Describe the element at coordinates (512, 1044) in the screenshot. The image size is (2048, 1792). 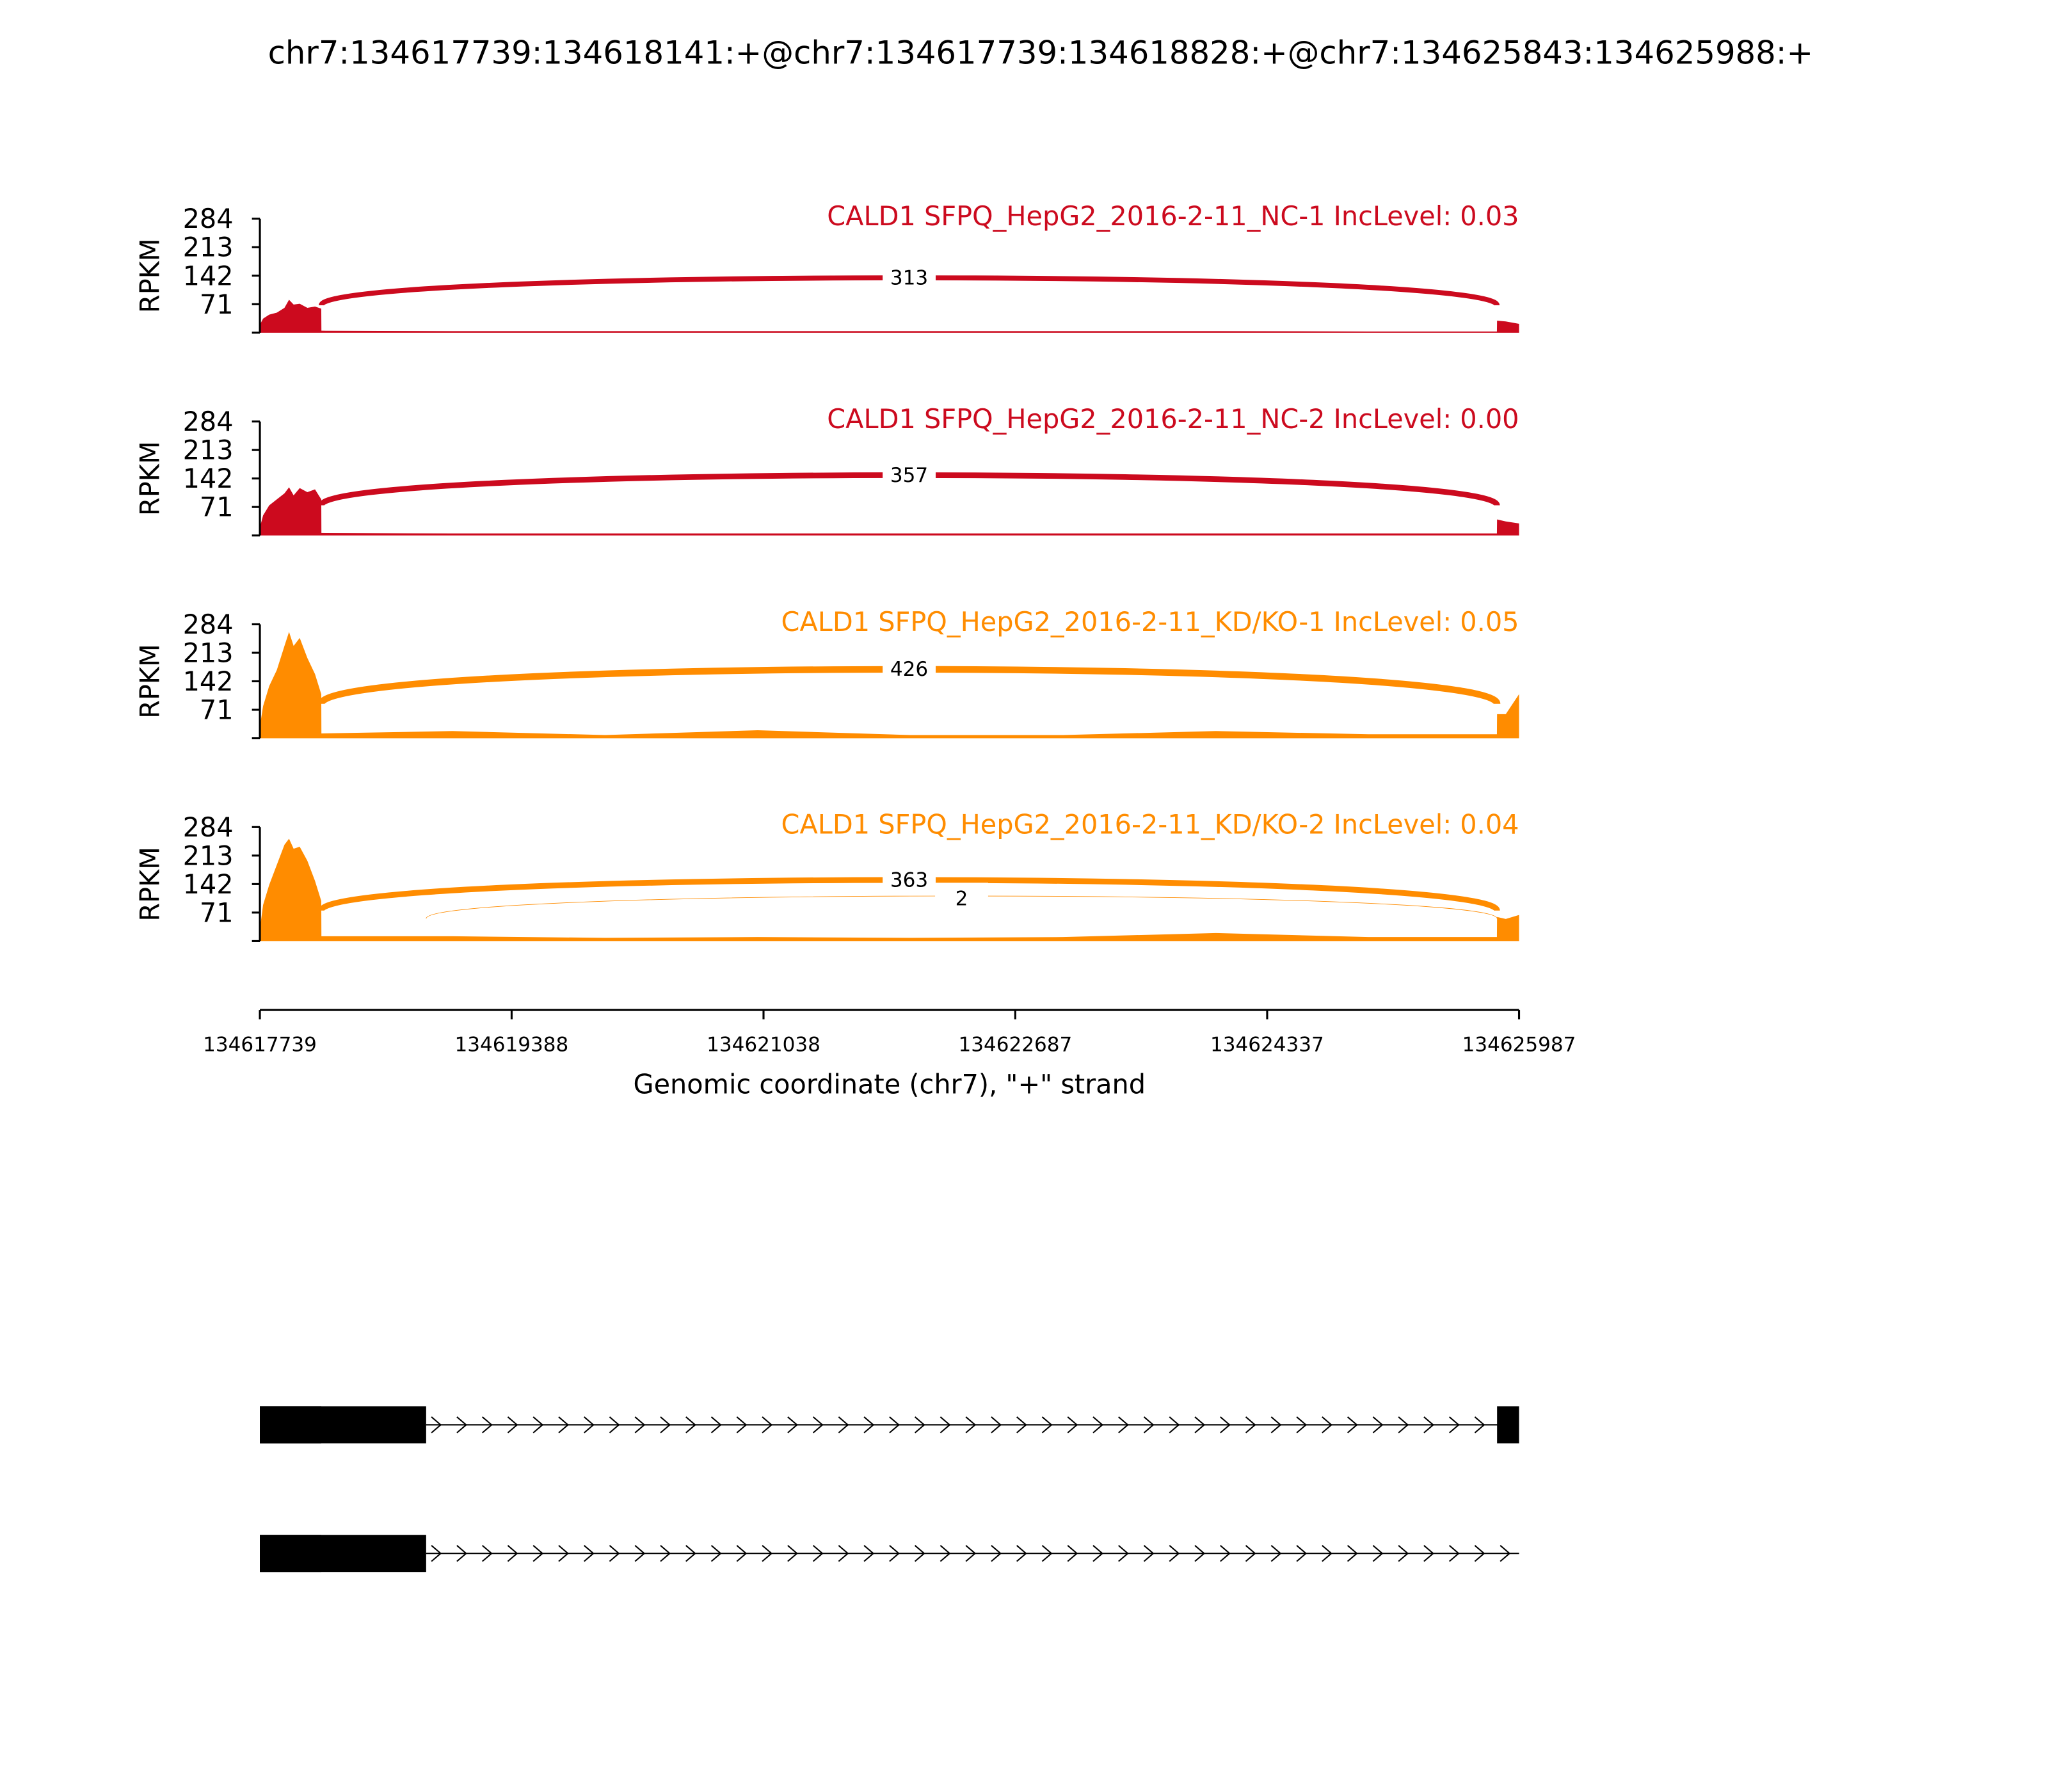
I see `x-tick-label: 134619388` at that location.